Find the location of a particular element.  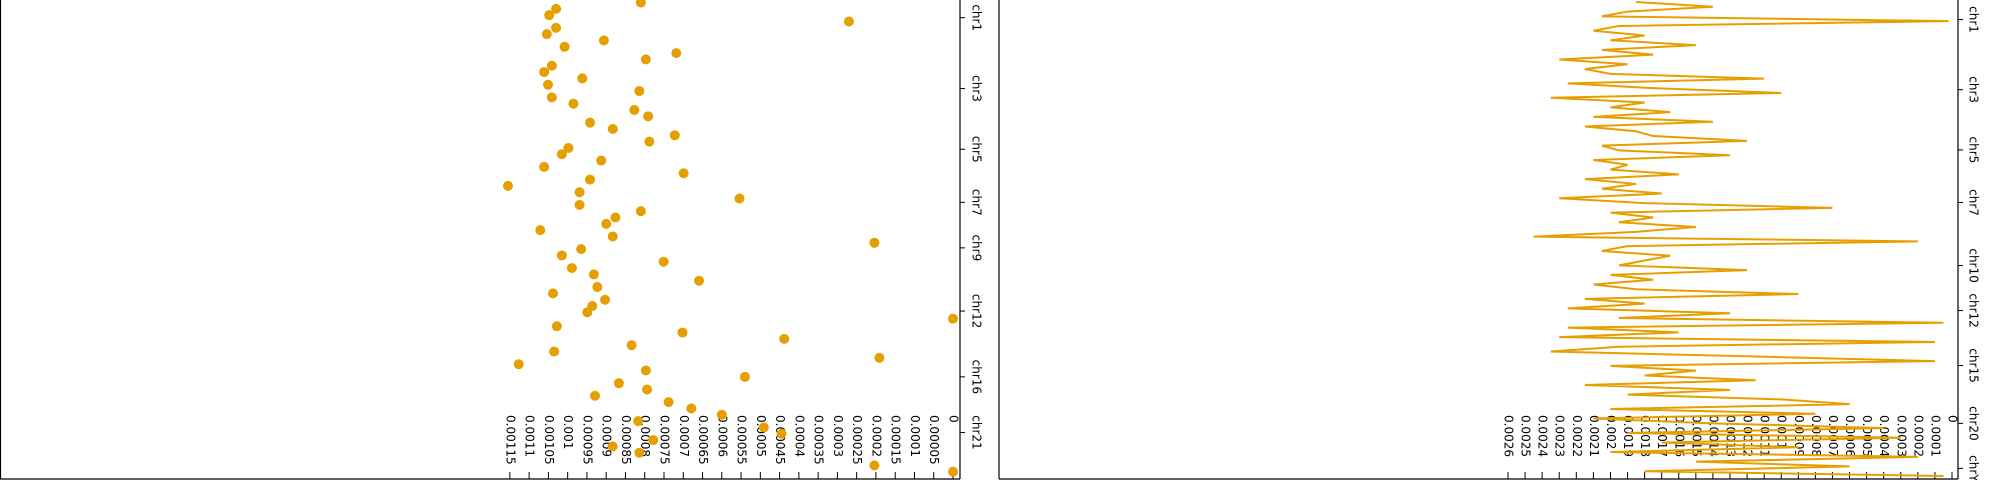

y-tick-label: chr20 is located at coordinates (1974, 423).